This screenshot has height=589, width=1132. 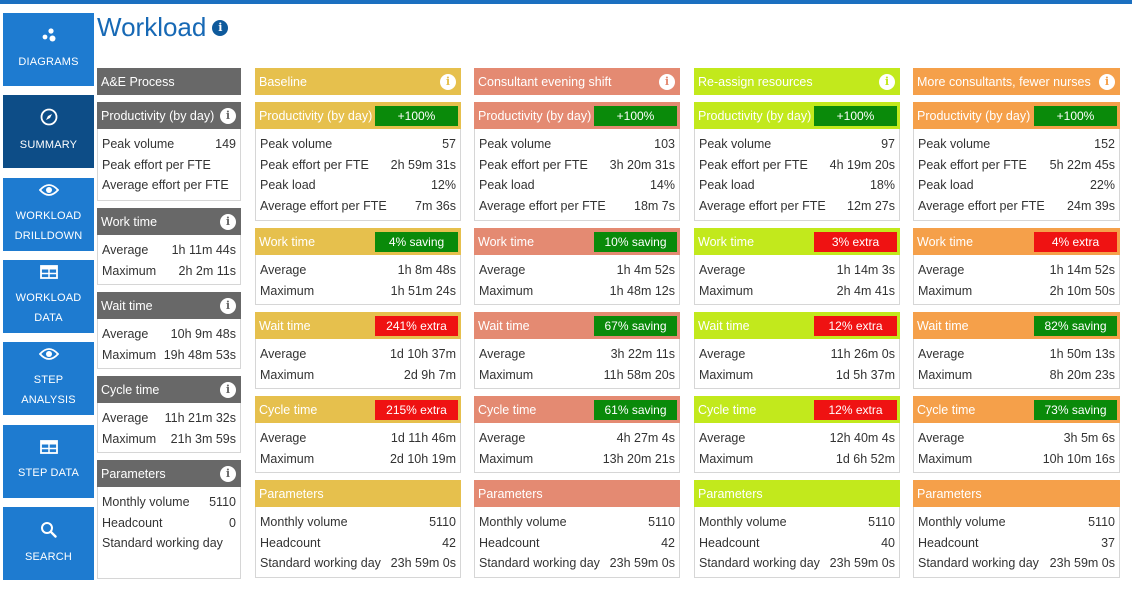 What do you see at coordinates (225, 144) in the screenshot?
I see `metric-value: 149` at bounding box center [225, 144].